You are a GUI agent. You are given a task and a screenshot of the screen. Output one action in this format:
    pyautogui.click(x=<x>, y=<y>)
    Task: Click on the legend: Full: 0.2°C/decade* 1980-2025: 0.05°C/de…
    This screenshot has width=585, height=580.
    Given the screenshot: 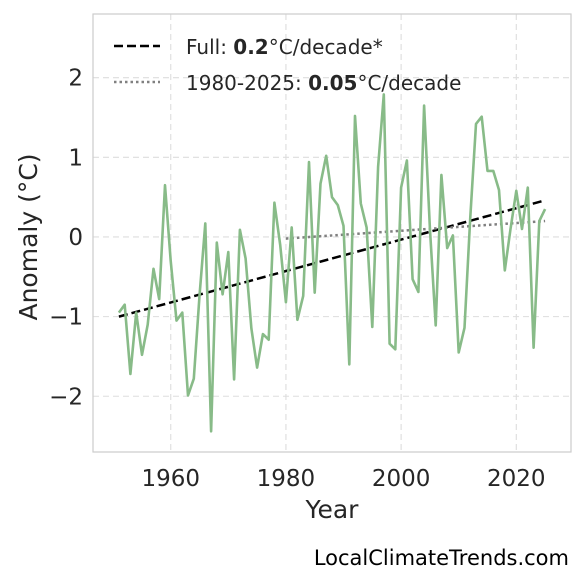 What is the action you would take?
    pyautogui.click(x=287, y=65)
    